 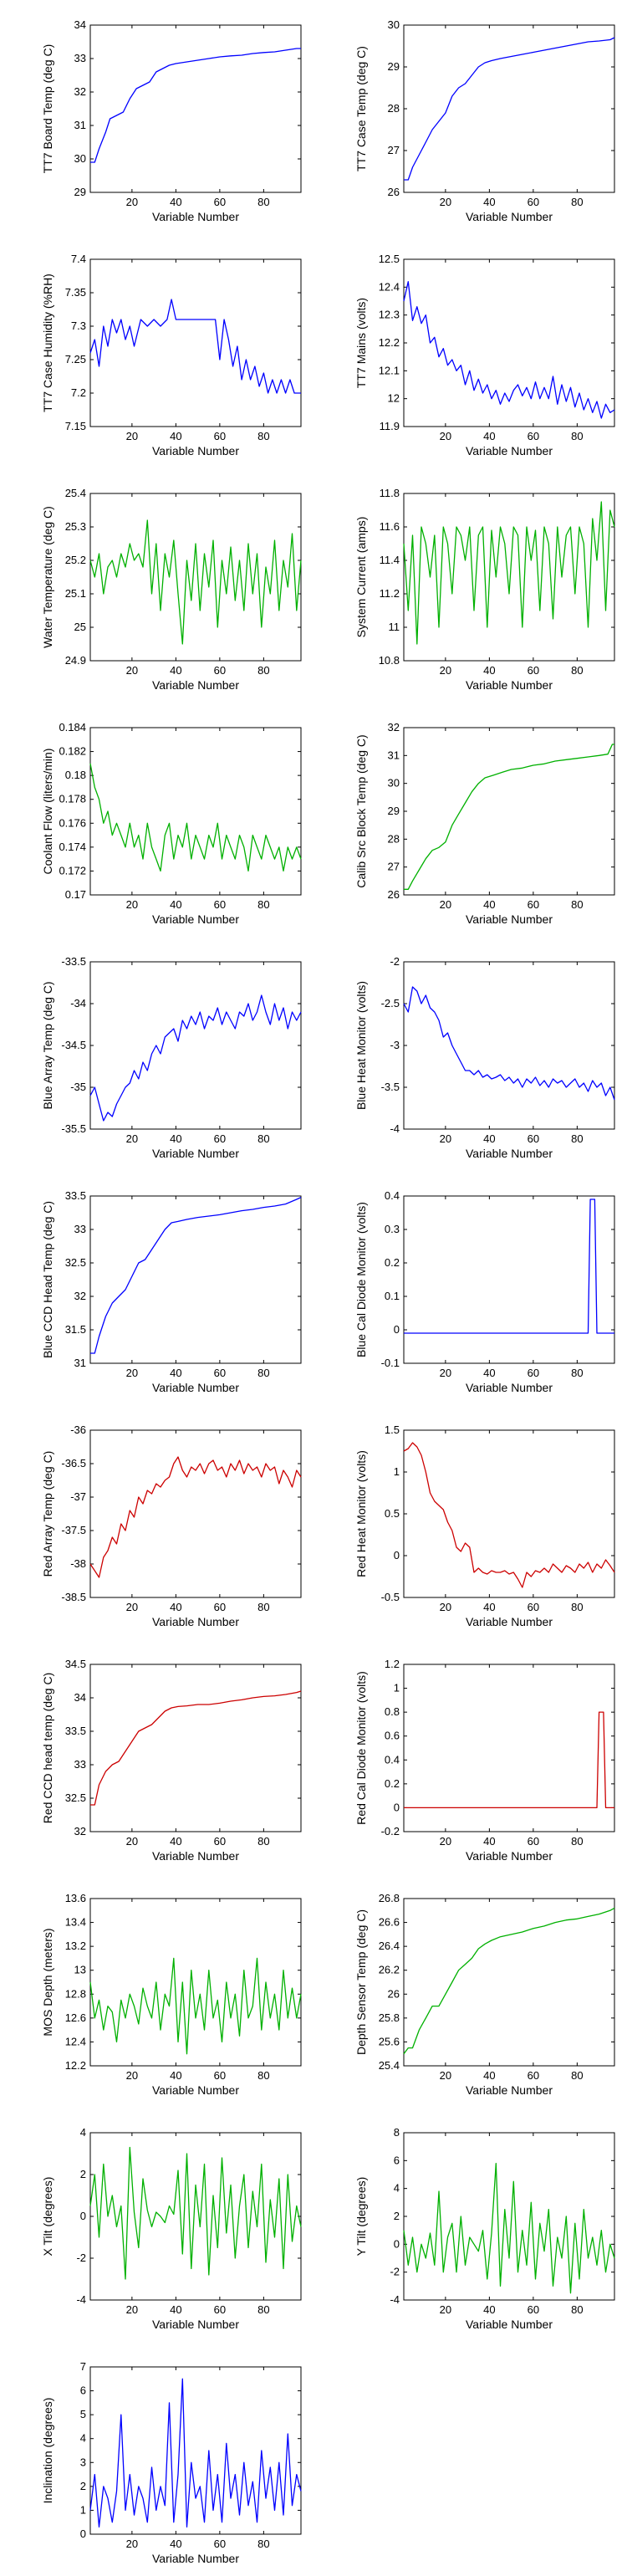 What do you see at coordinates (78, 392) in the screenshot?
I see `y-tick-label: 7.2` at bounding box center [78, 392].